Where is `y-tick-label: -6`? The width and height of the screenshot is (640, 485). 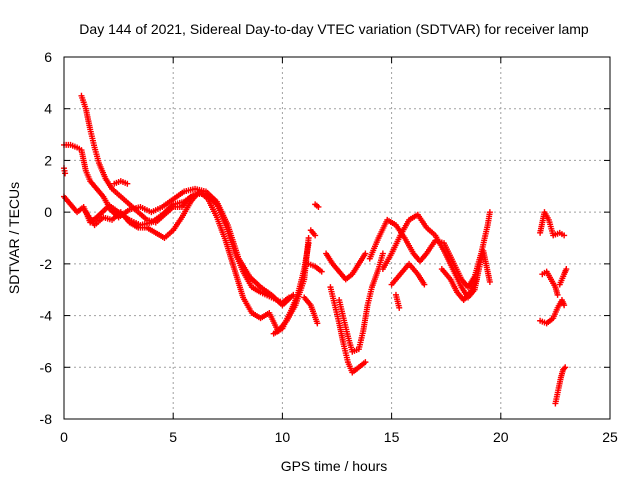
y-tick-label: -6 is located at coordinates (46, 367).